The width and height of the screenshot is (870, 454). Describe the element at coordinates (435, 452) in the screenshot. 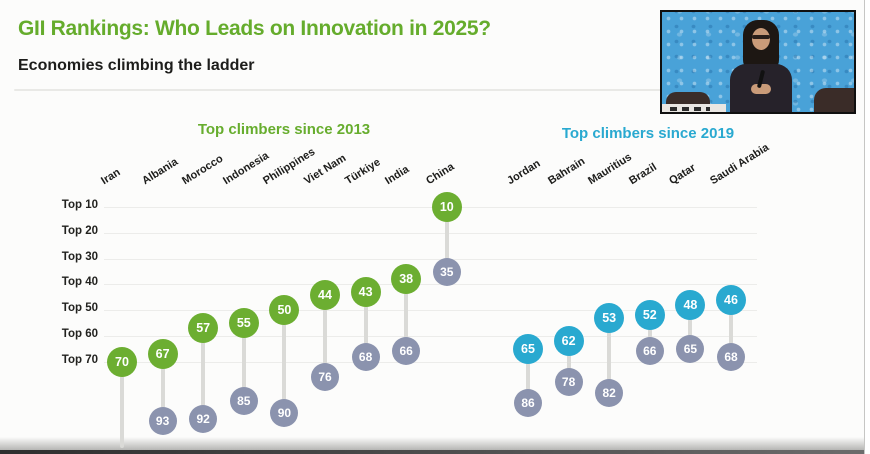

I see `bottom-dark-bar` at that location.